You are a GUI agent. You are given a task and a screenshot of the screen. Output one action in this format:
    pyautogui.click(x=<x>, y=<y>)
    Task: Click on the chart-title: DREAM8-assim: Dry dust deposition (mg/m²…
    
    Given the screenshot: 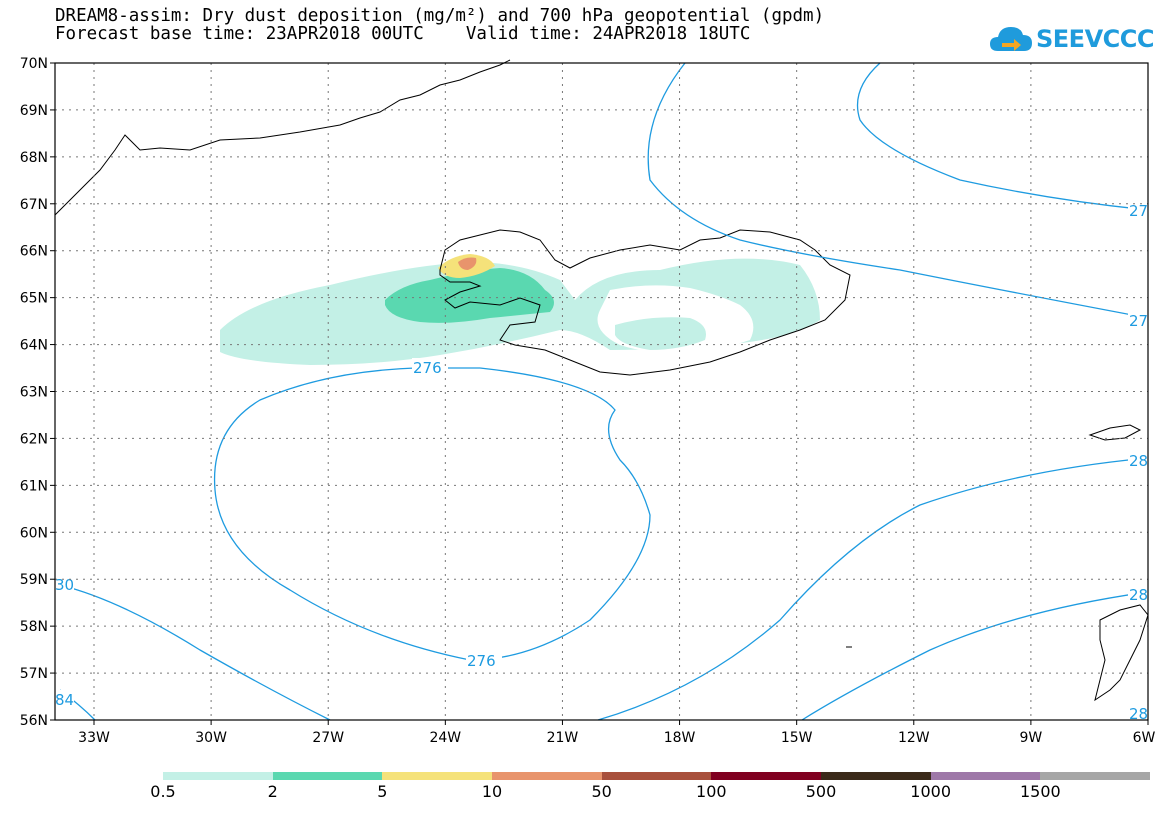 What is the action you would take?
    pyautogui.click(x=440, y=16)
    